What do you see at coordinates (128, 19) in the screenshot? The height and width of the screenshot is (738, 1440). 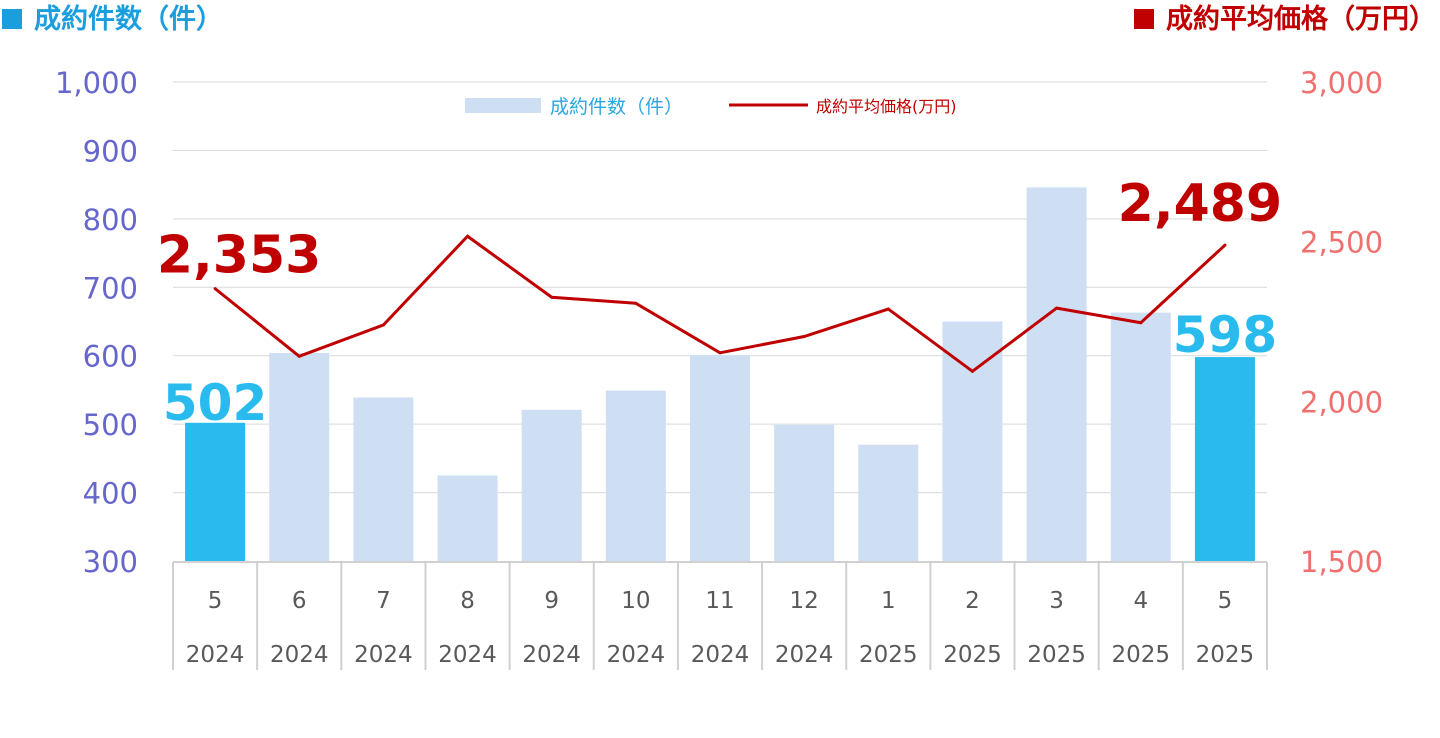 I see `left-axis-header-label: 成約件数（件）` at bounding box center [128, 19].